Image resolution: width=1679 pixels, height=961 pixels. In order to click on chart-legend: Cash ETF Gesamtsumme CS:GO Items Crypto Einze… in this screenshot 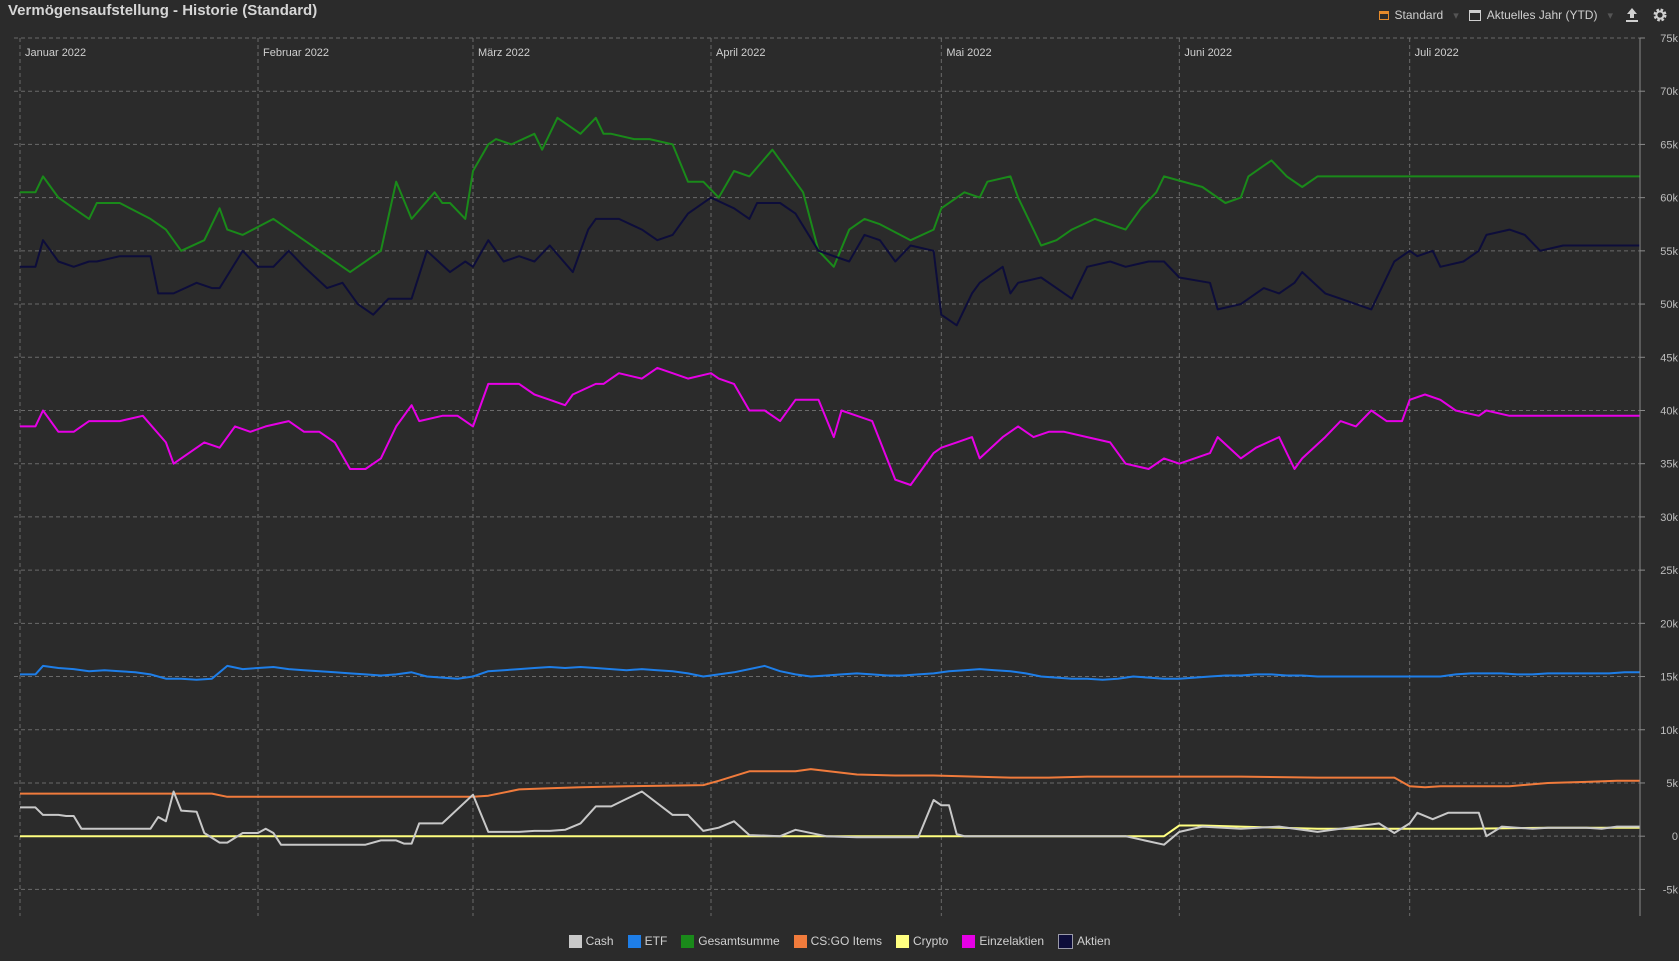, I will do `click(839, 941)`.